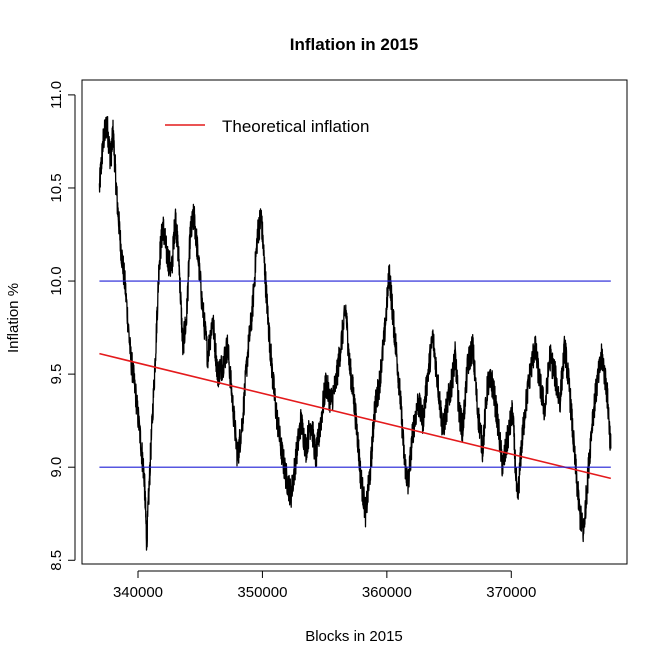 Image resolution: width=669 pixels, height=662 pixels. Describe the element at coordinates (56, 95) in the screenshot. I see `y-tick-label: 11.0` at that location.